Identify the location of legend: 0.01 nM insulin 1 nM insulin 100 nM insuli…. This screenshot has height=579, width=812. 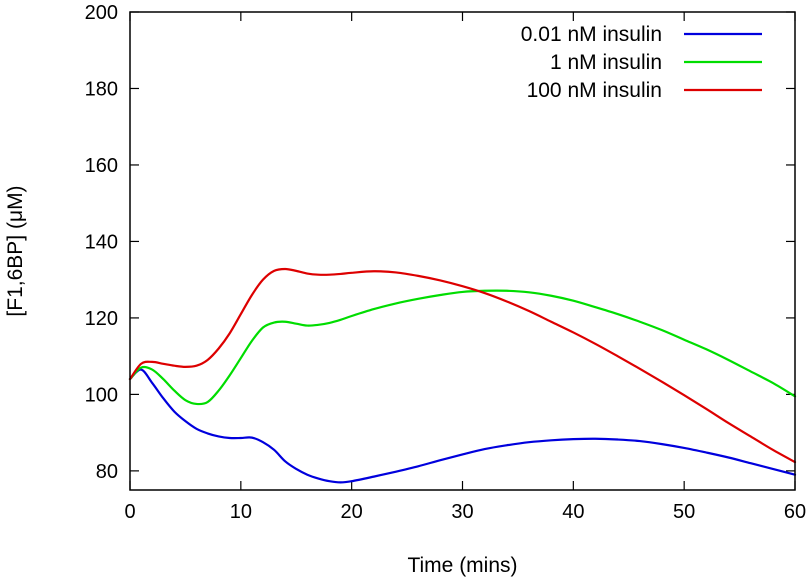
(641, 62).